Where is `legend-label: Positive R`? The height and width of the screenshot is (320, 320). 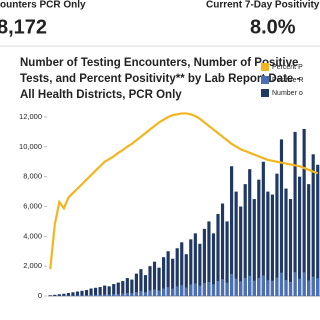 legend-label: Positive R is located at coordinates (288, 80).